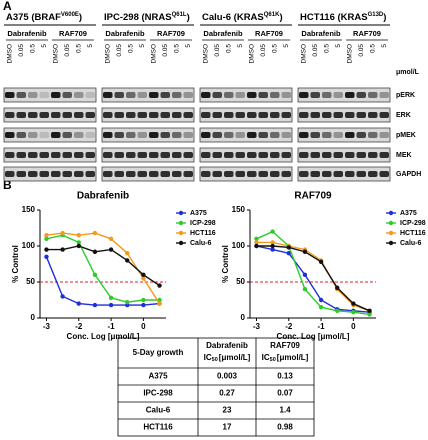 The height and width of the screenshot is (440, 428). I want to click on legend-label: Calu-6, so click(201, 243).